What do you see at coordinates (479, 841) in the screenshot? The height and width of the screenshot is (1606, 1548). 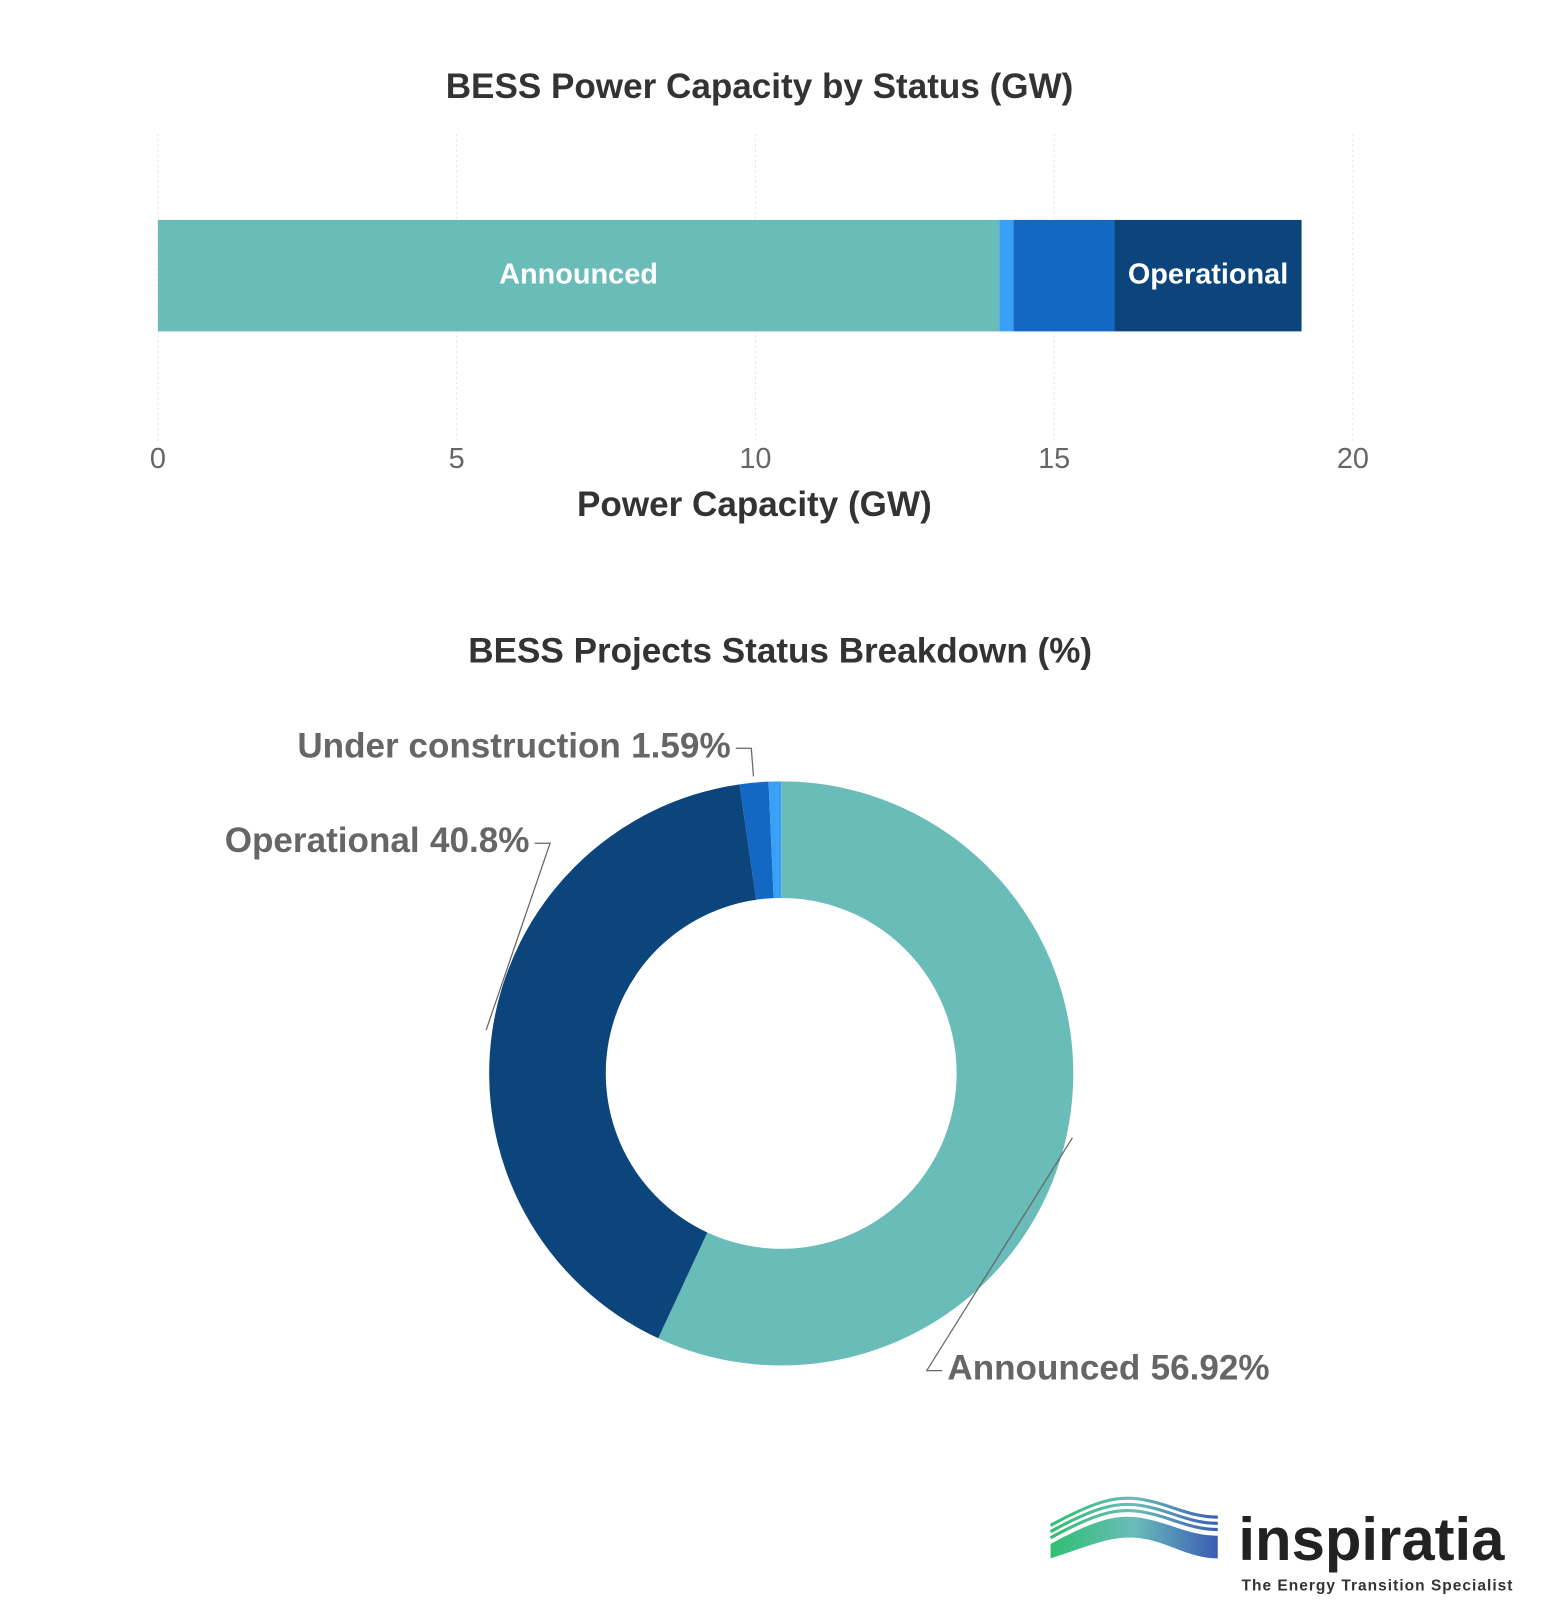 I see `slice-value: 40.8%` at bounding box center [479, 841].